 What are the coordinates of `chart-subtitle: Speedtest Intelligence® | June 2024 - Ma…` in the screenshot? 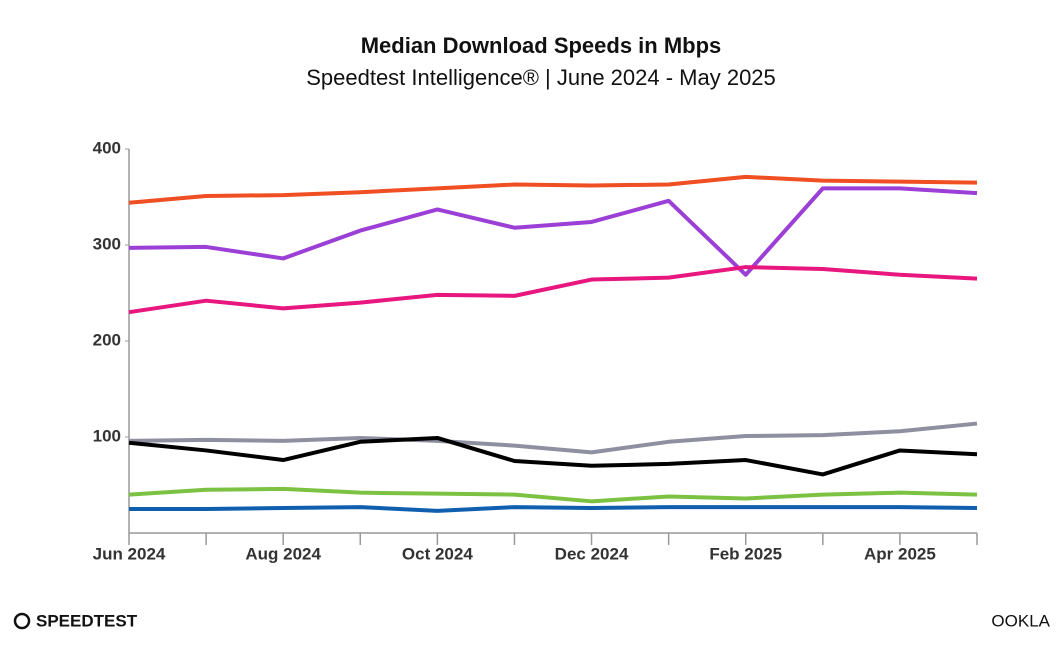 It's located at (541, 77).